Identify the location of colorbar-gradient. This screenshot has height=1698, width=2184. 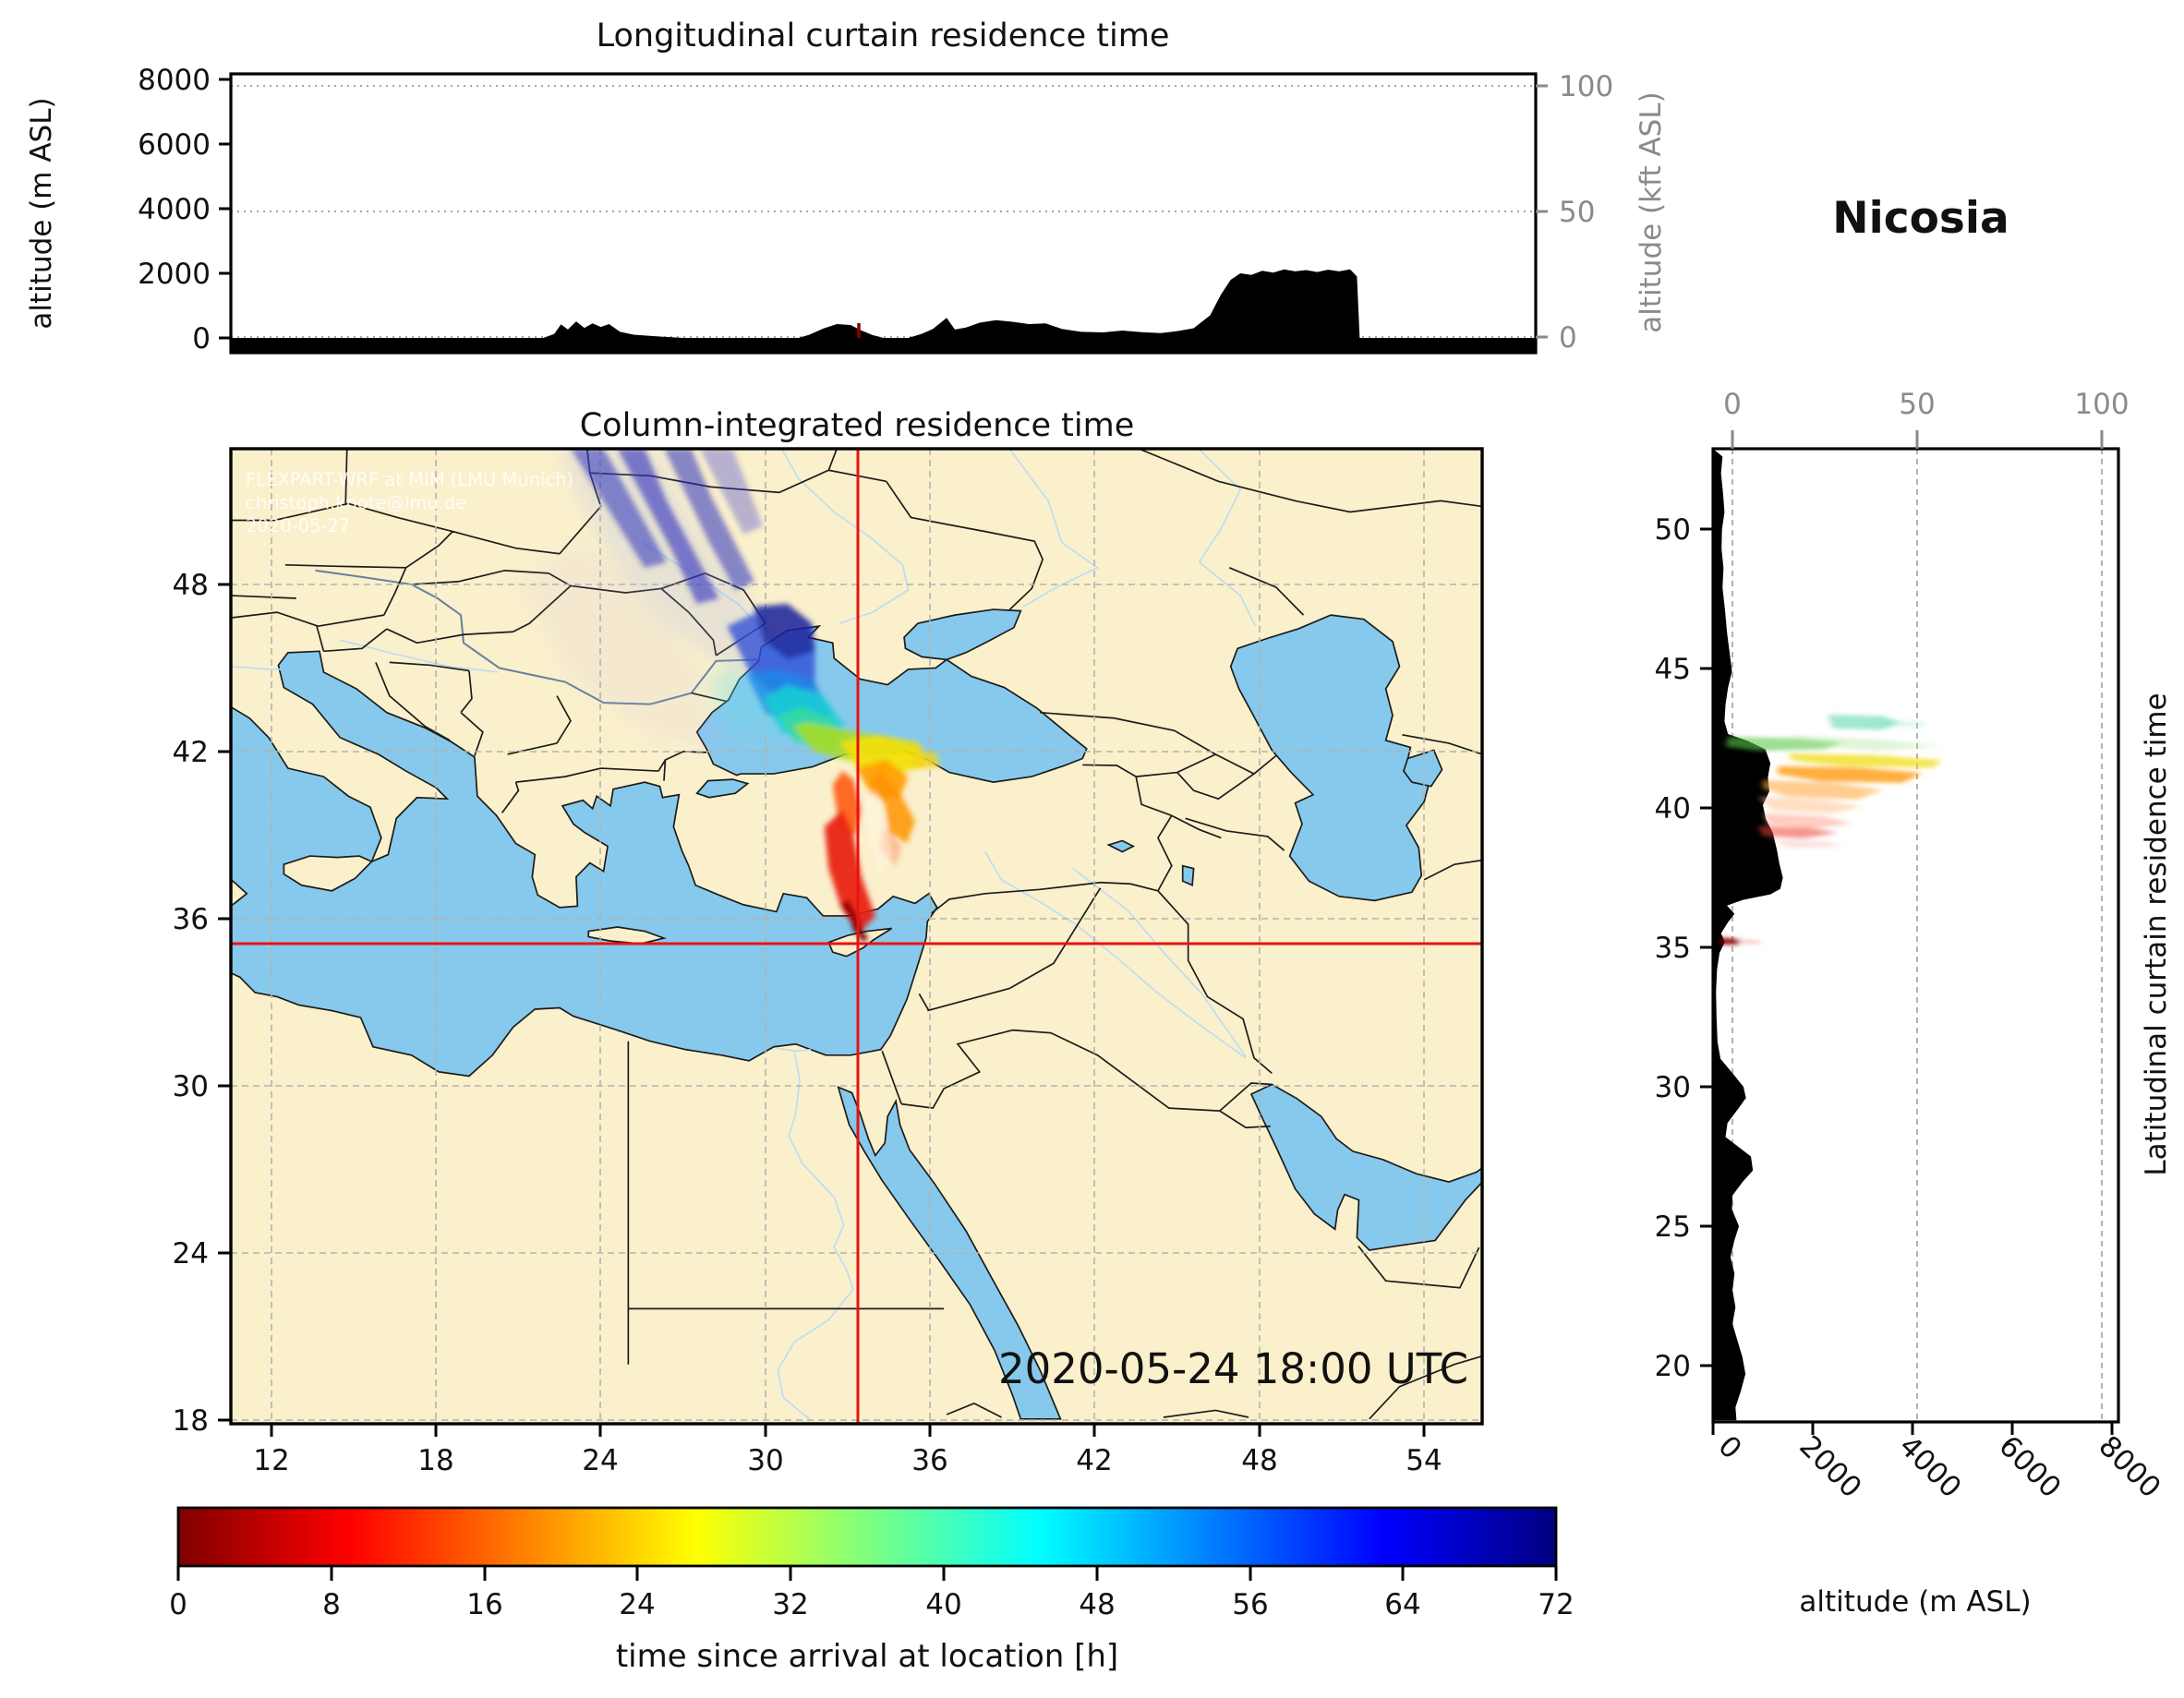
(867, 1537).